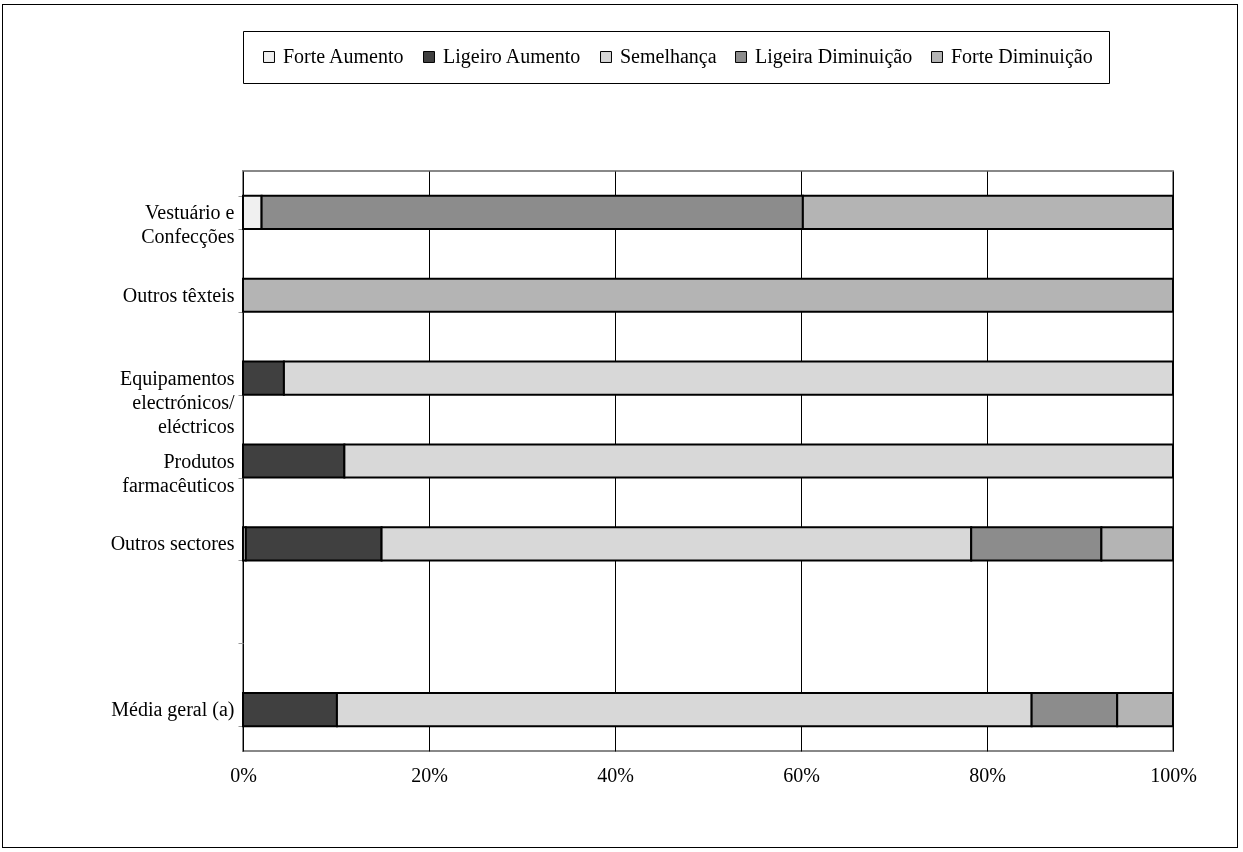 This screenshot has width=1243, height=852. Describe the element at coordinates (429, 774) in the screenshot. I see `x-tick-label: 20%` at that location.